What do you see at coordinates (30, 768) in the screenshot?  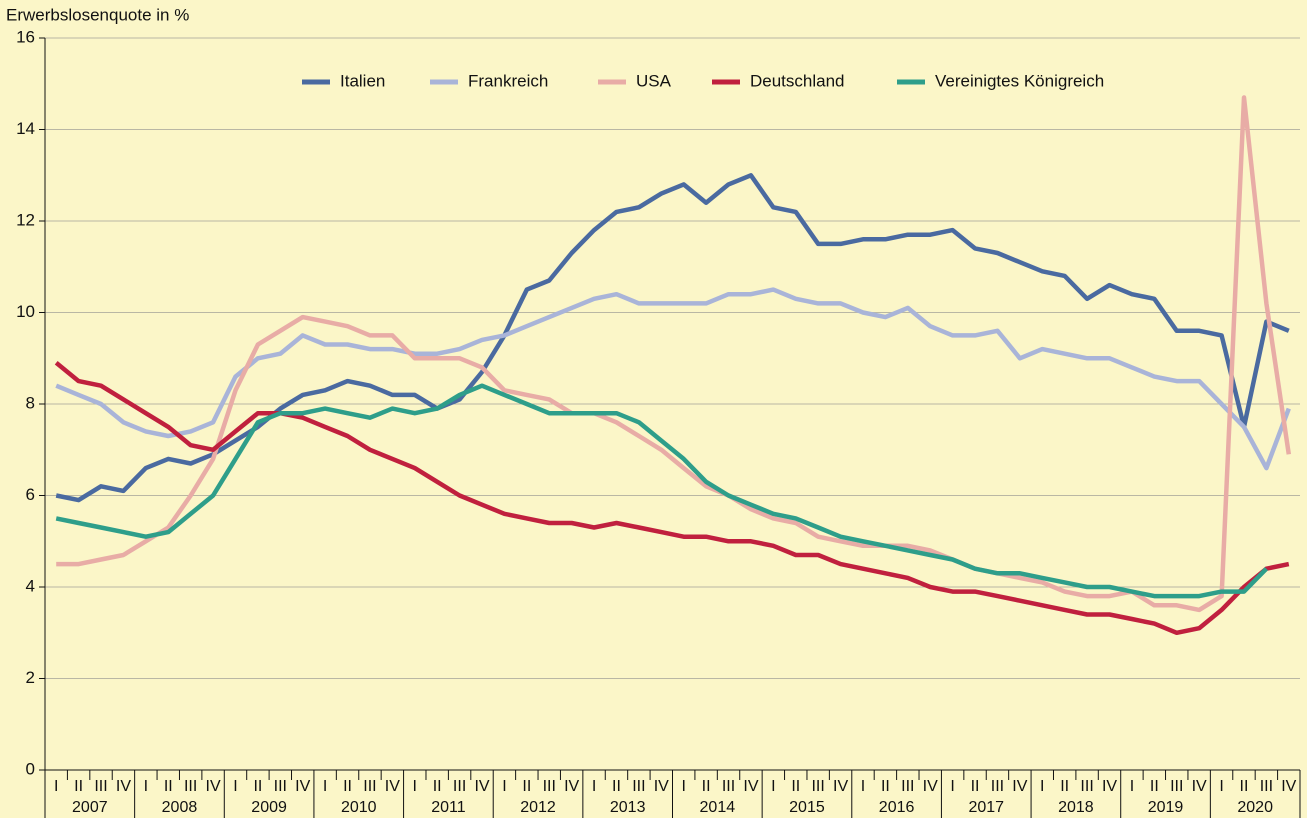 I see `y-tick-label: 0` at bounding box center [30, 768].